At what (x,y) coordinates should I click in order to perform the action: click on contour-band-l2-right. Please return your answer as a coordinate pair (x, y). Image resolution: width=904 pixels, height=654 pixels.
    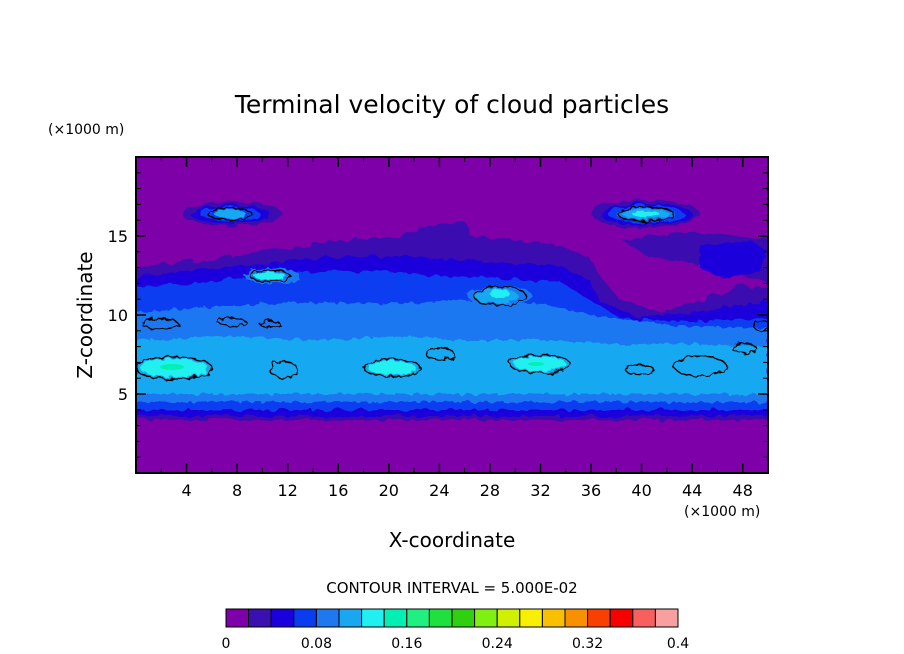
    Looking at the image, I should click on (733, 259).